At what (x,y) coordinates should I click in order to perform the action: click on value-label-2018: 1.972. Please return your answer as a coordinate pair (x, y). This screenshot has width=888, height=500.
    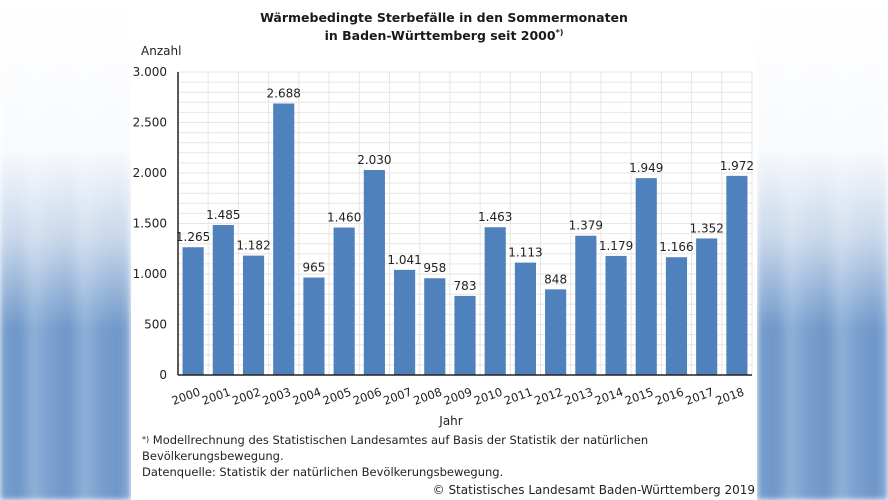
    Looking at the image, I should click on (737, 166).